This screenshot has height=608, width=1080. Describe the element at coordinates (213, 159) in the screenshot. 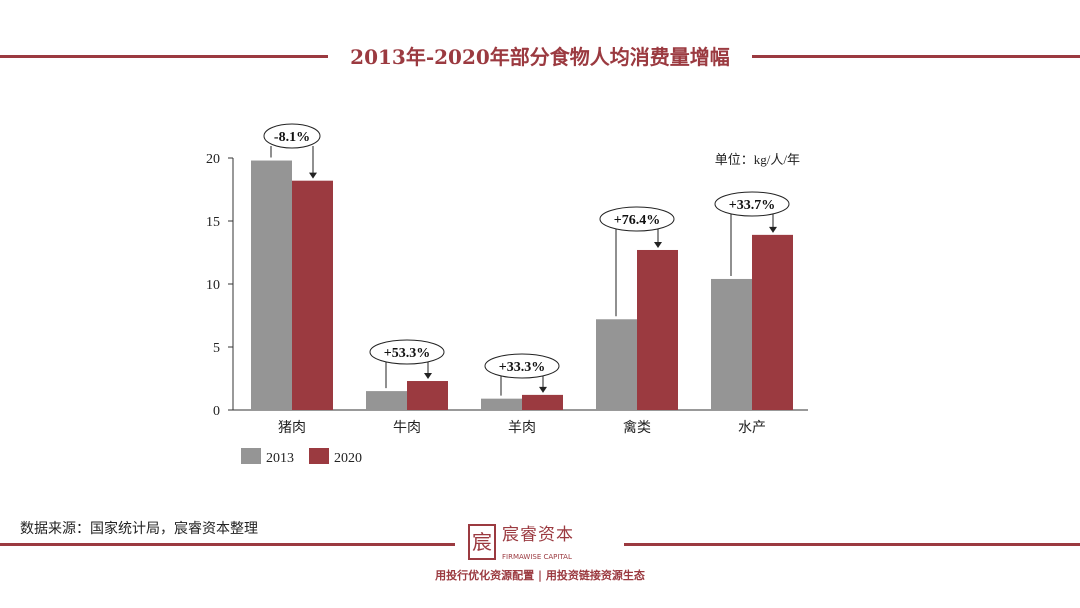

I see `y-tick-label: 20` at that location.